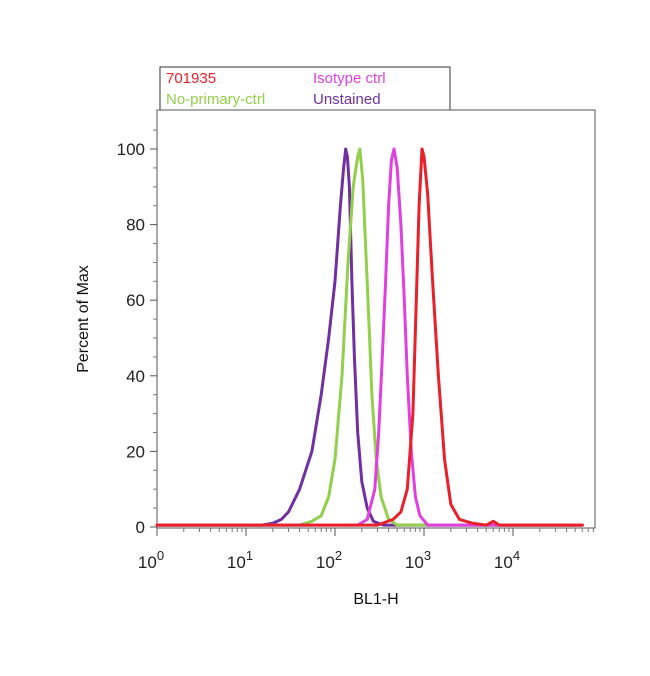 This screenshot has width=650, height=676. Describe the element at coordinates (191, 78) in the screenshot. I see `legend-label-701935: 701935` at that location.